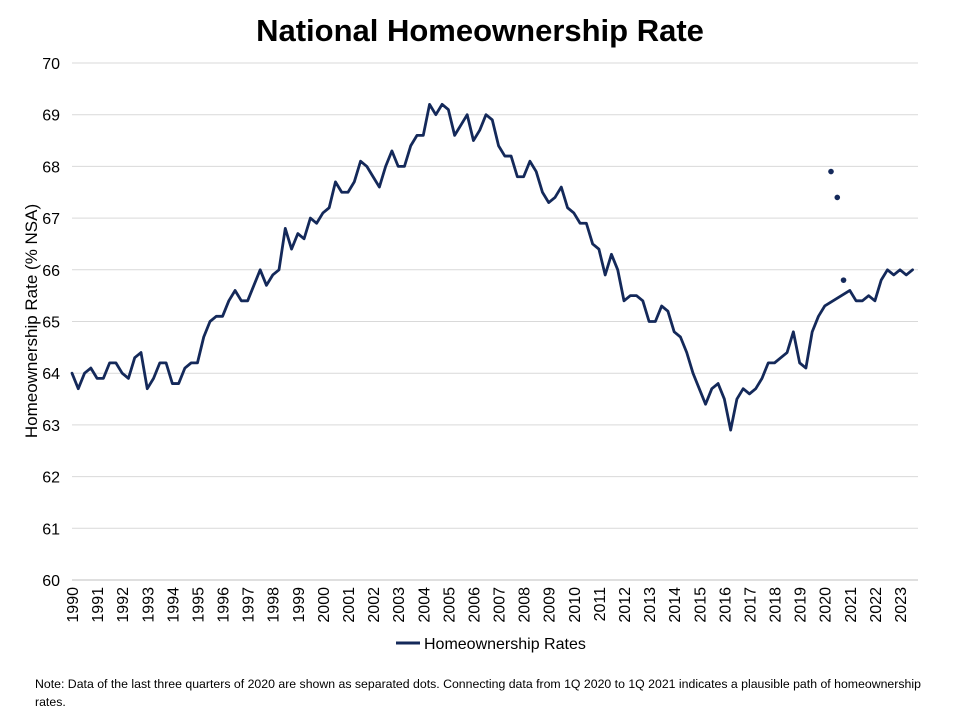  What do you see at coordinates (148, 605) in the screenshot?
I see `x-tick-label: 1993` at bounding box center [148, 605].